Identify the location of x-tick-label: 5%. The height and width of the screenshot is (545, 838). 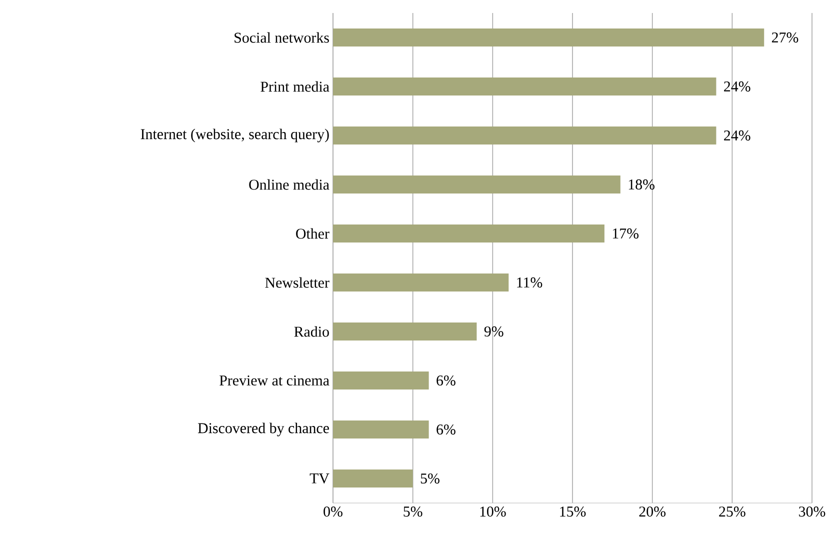
(413, 511).